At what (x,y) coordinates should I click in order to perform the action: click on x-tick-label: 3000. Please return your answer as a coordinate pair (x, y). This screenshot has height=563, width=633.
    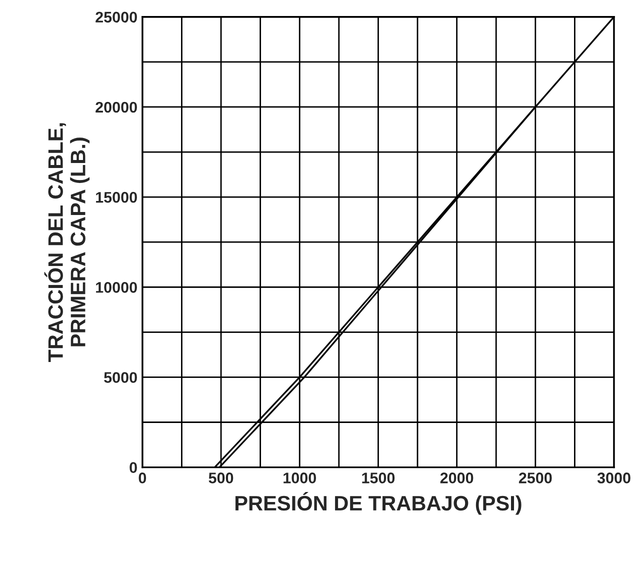
    Looking at the image, I should click on (613, 478).